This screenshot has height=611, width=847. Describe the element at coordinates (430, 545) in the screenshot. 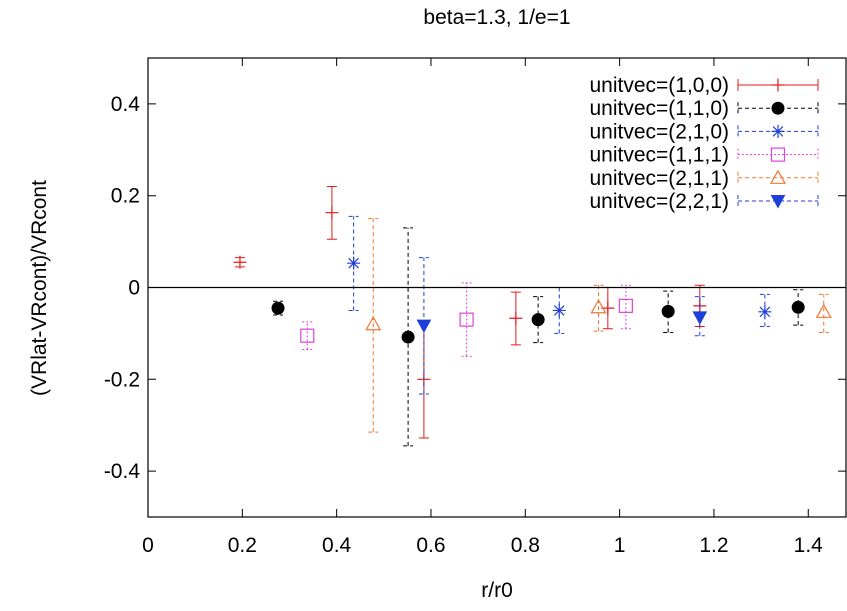

I see `x-tick-label: 0.6` at that location.